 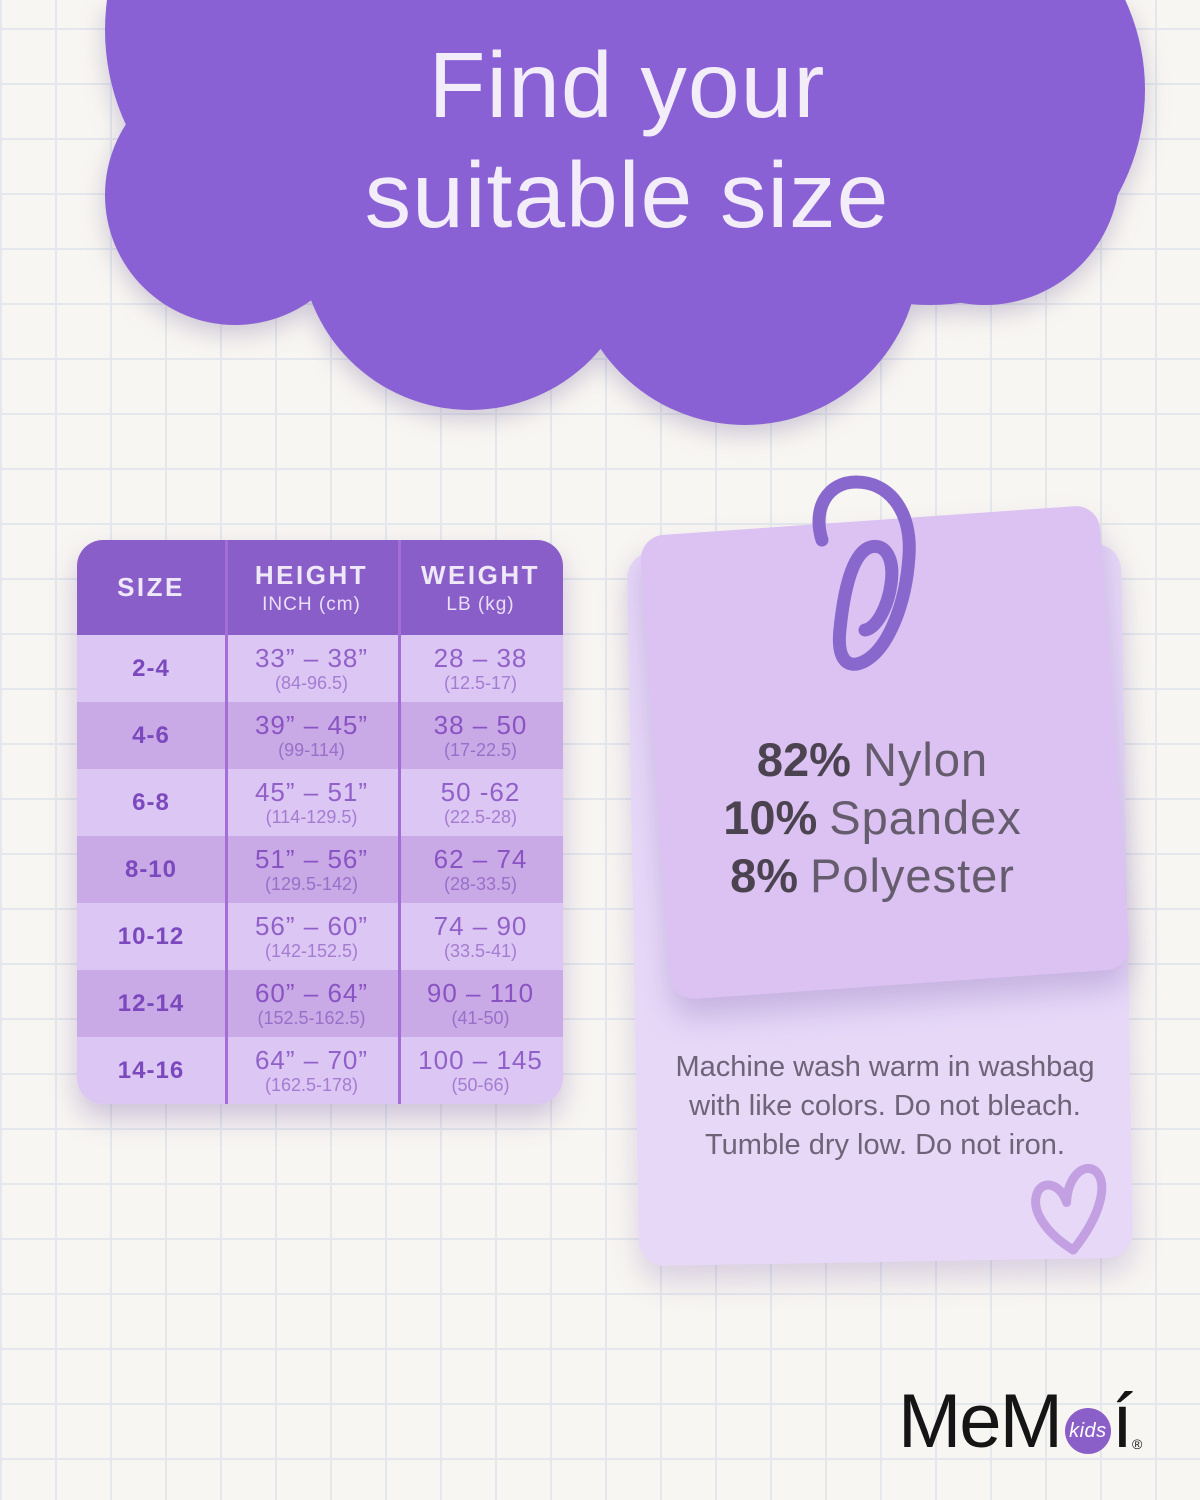 I want to click on care-line: Machine wash warm in washbag, so click(x=885, y=1067).